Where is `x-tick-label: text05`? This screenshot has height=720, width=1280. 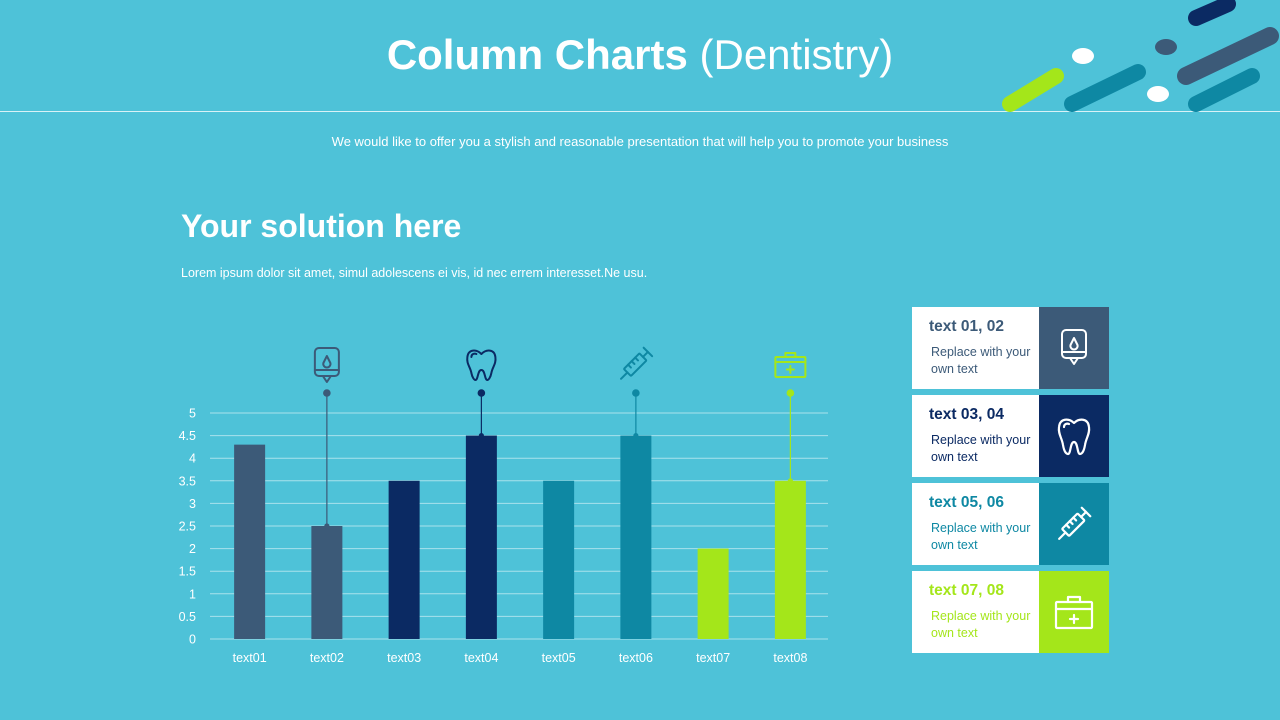 x-tick-label: text05 is located at coordinates (559, 658).